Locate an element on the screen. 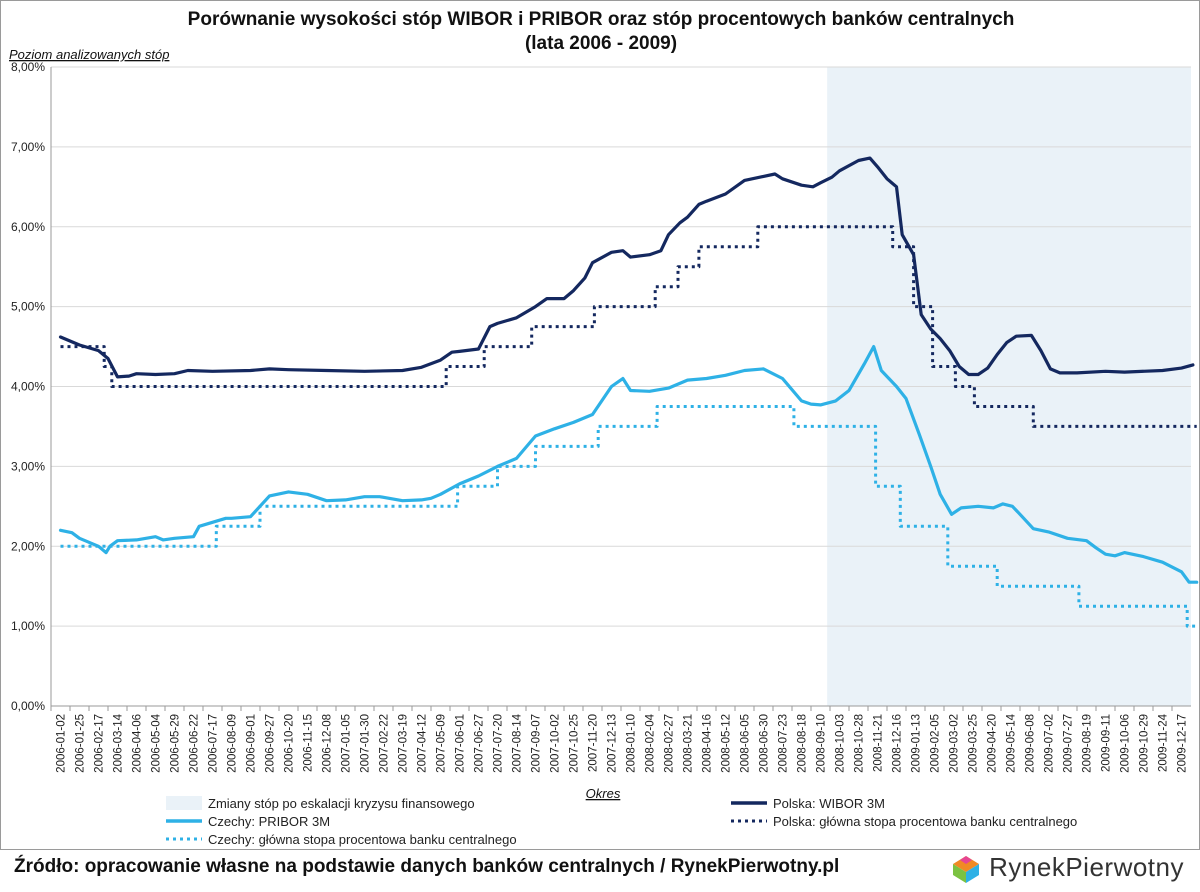 The height and width of the screenshot is (892, 1200). x-tick-label: 2009-01-13 is located at coordinates (917, 743).